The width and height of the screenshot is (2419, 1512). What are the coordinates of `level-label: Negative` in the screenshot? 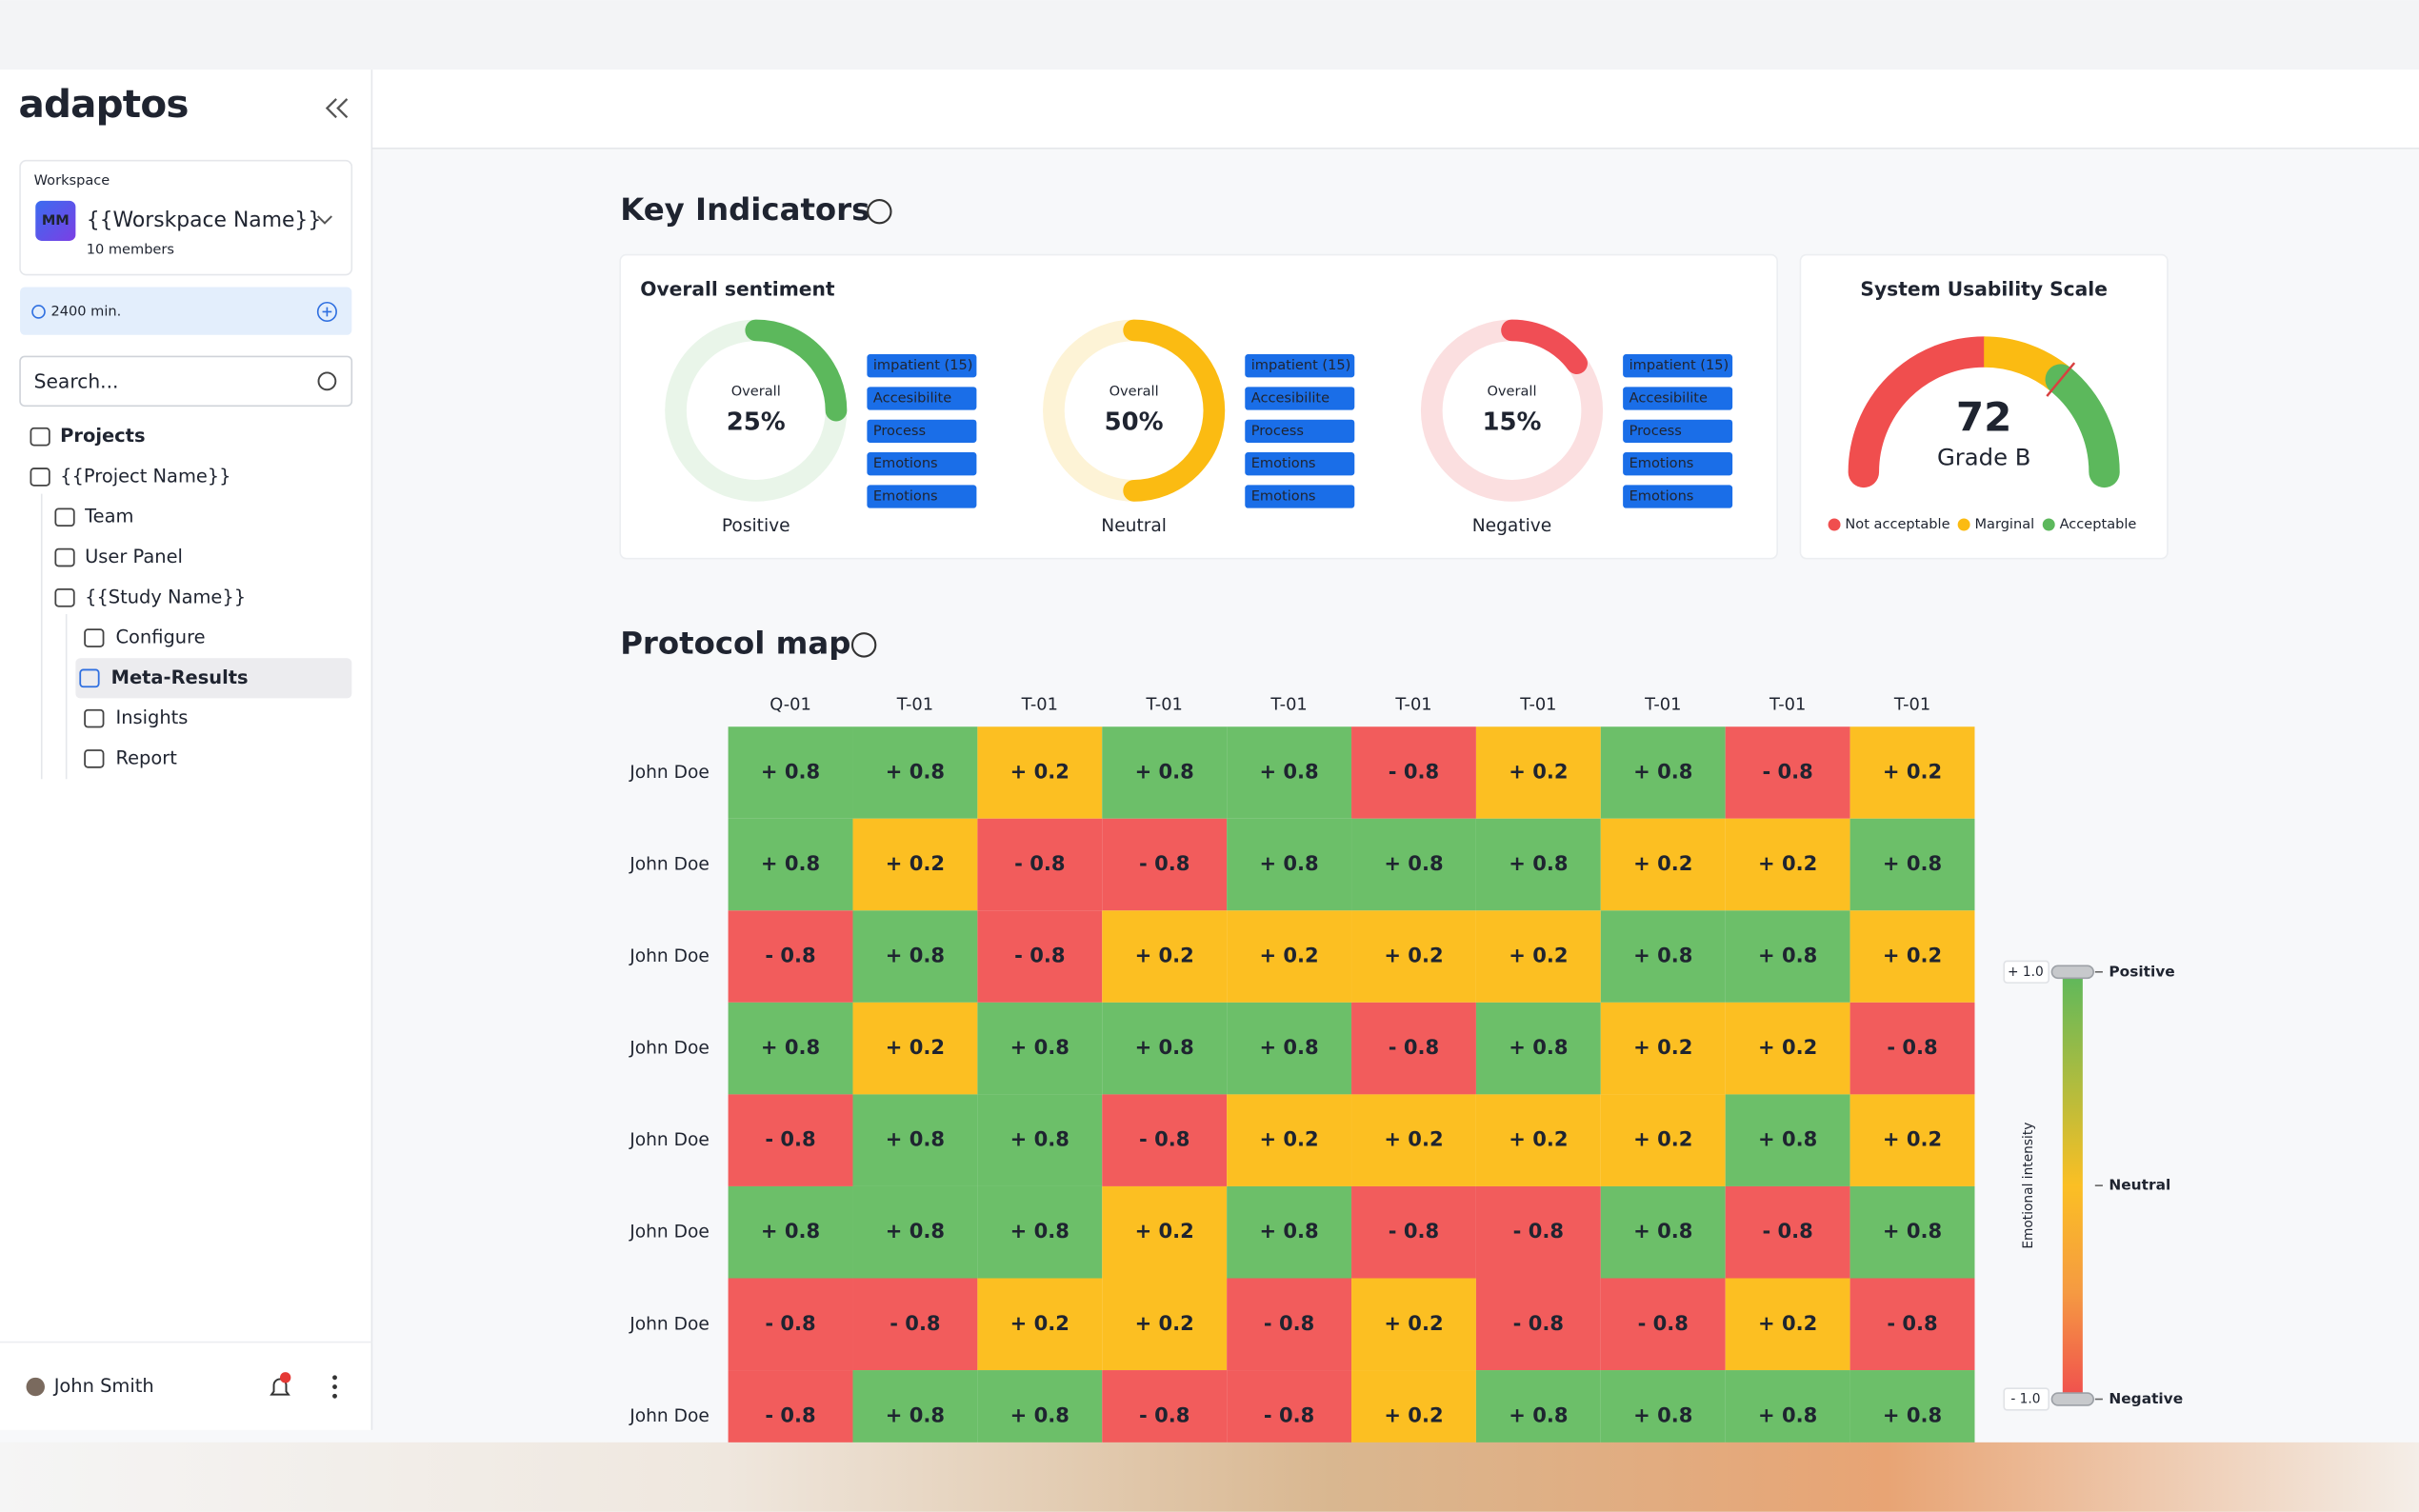 It's located at (2146, 1398).